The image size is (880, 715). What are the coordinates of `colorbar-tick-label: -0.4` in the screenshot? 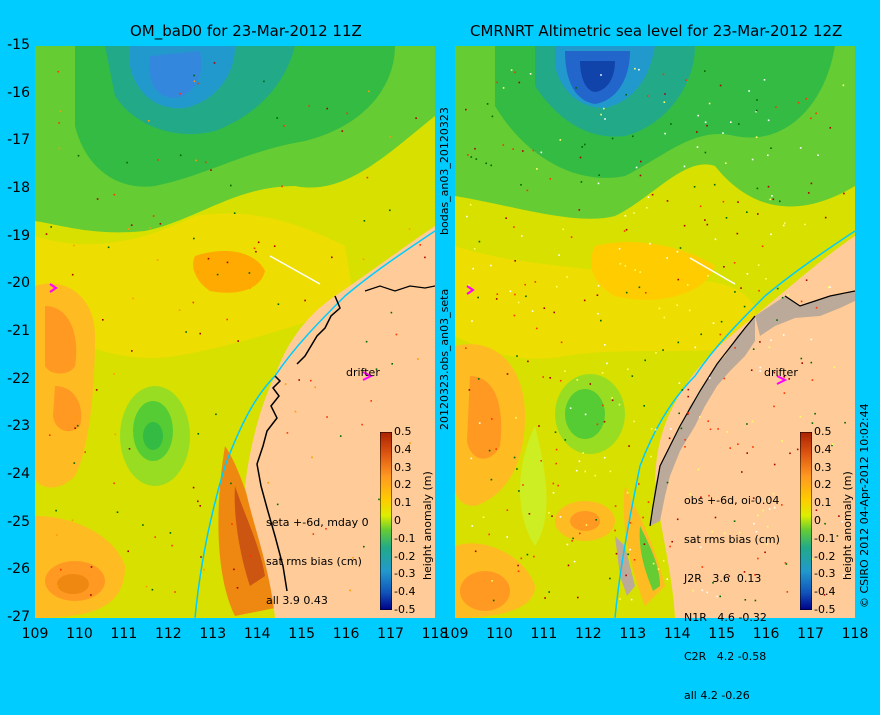 It's located at (825, 592).